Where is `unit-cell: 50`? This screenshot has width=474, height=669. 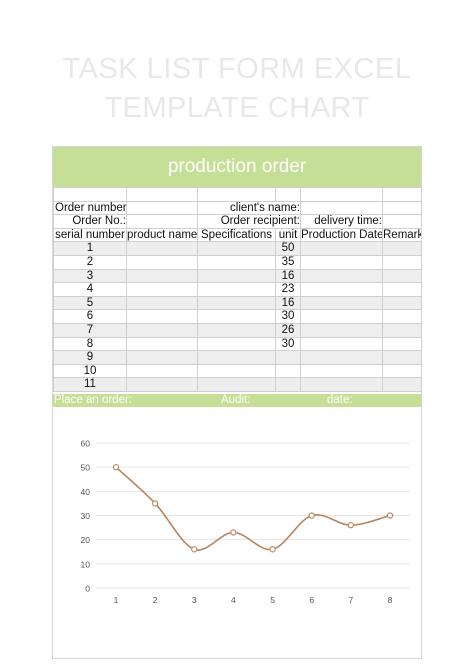 unit-cell: 50 is located at coordinates (288, 248).